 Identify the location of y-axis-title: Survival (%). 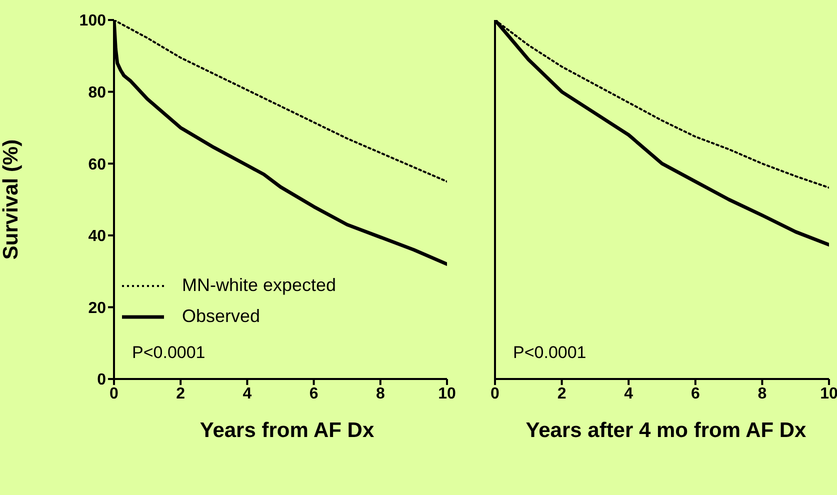
(11, 199).